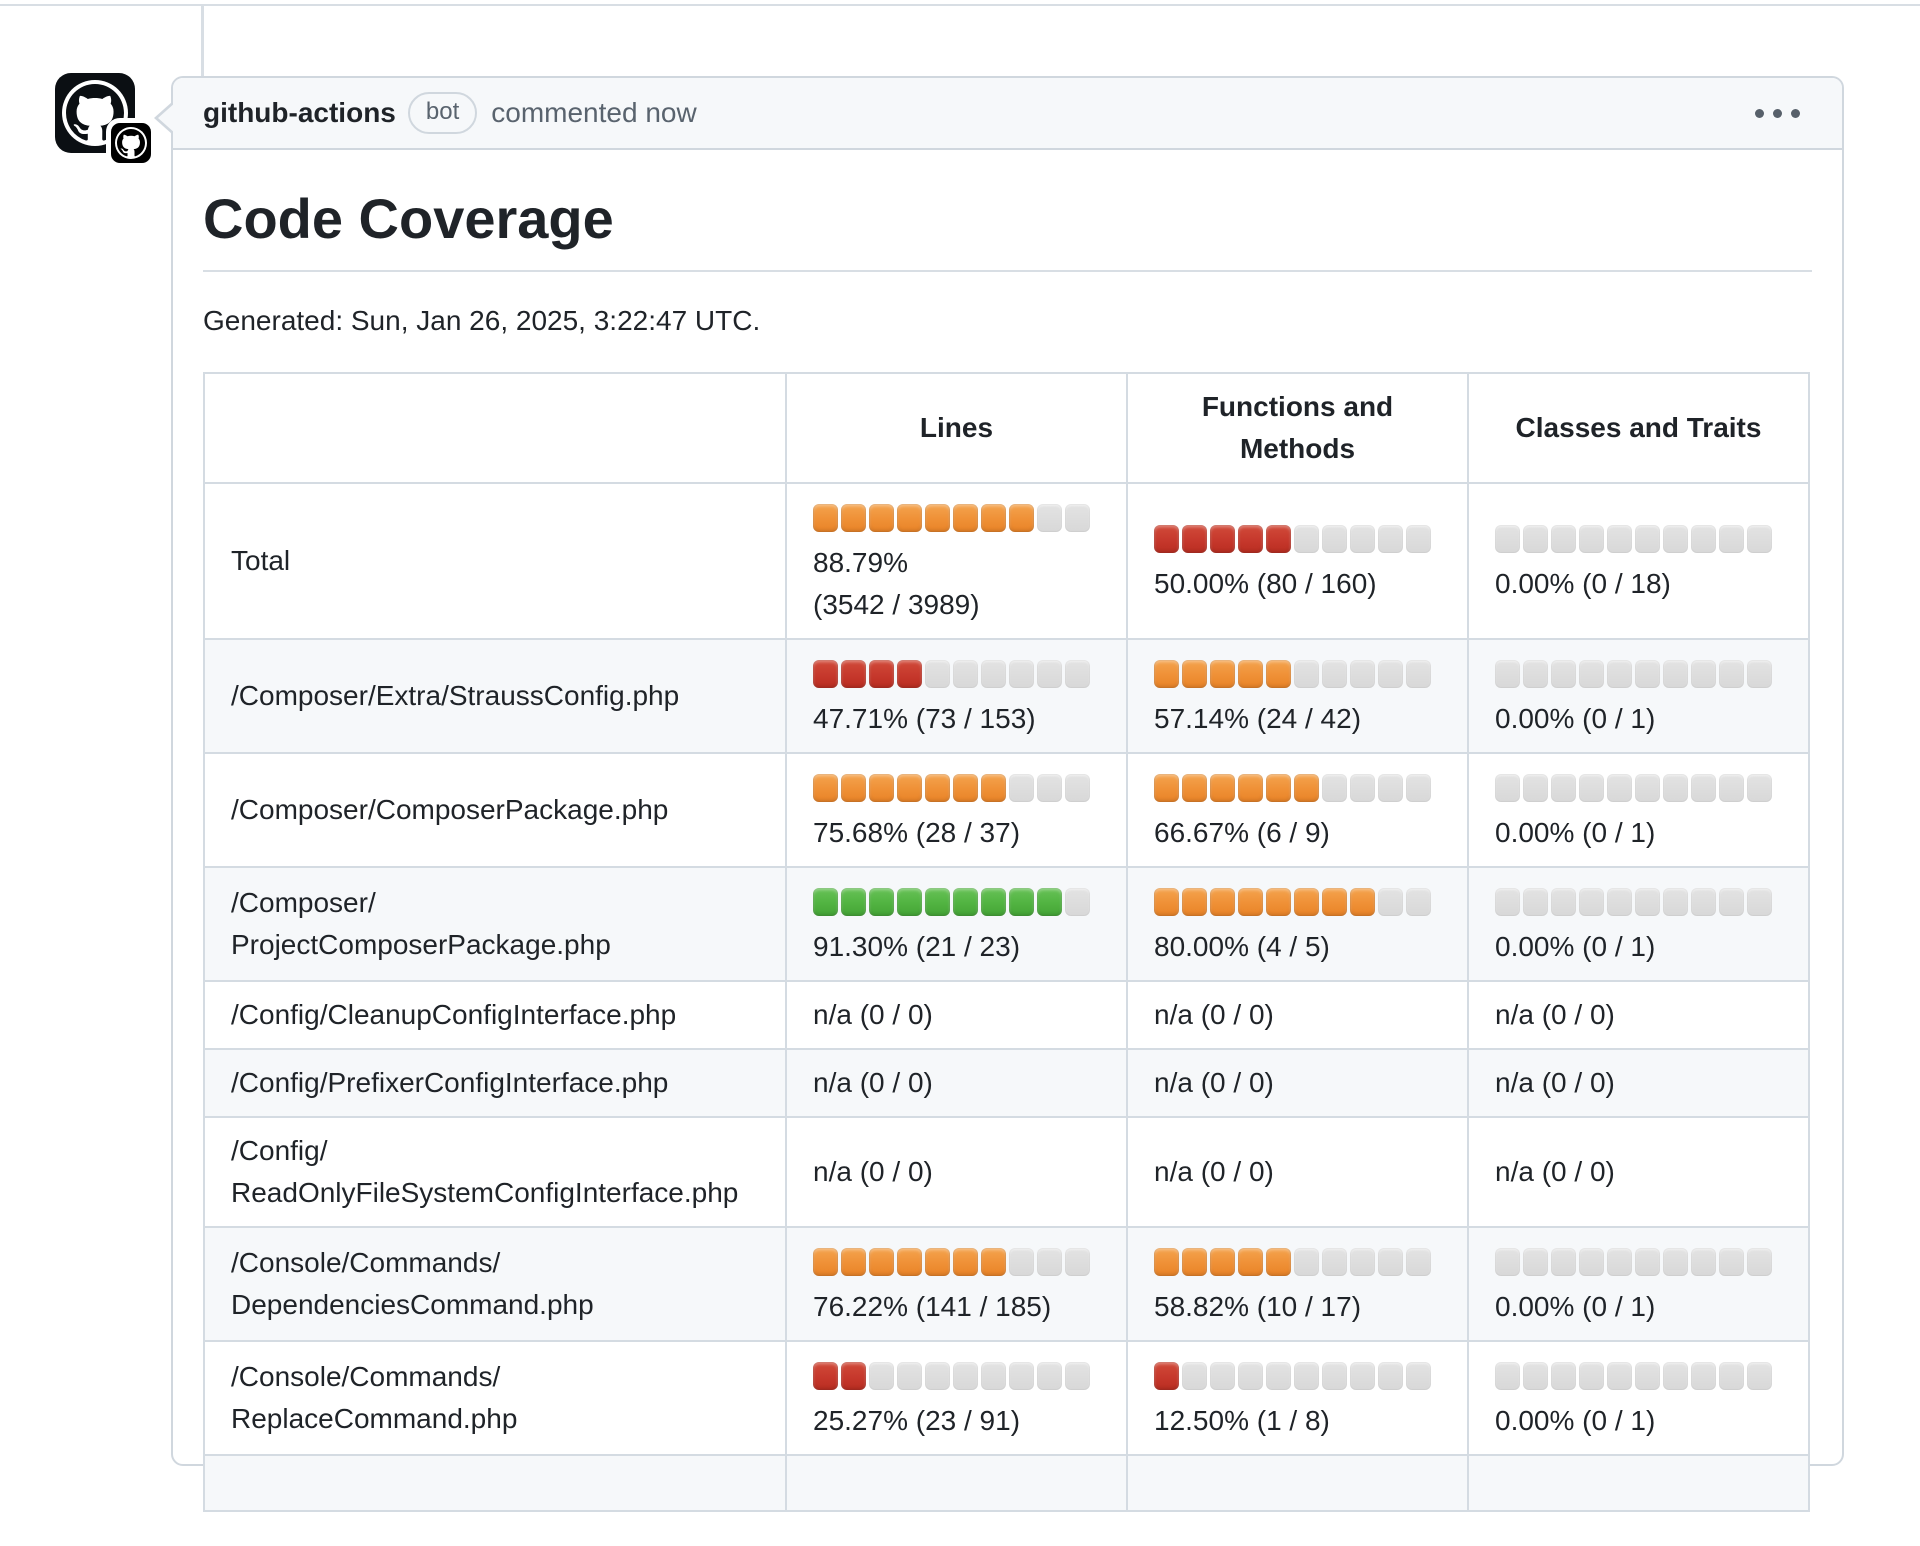 This screenshot has width=1920, height=1546. What do you see at coordinates (495, 1083) in the screenshot?
I see `file-label: /Config/PrefixerConfigInterface.php` at bounding box center [495, 1083].